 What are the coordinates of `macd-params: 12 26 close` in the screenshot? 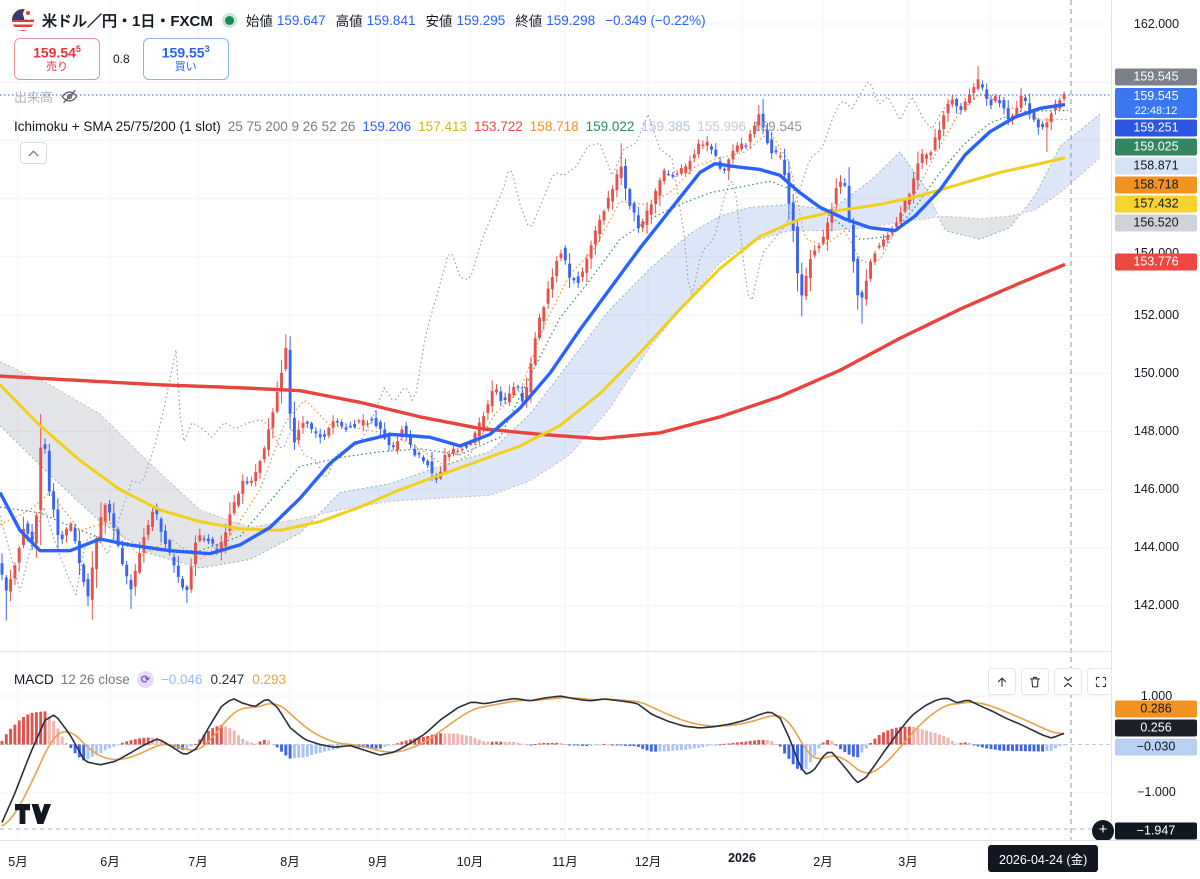 It's located at (95, 679).